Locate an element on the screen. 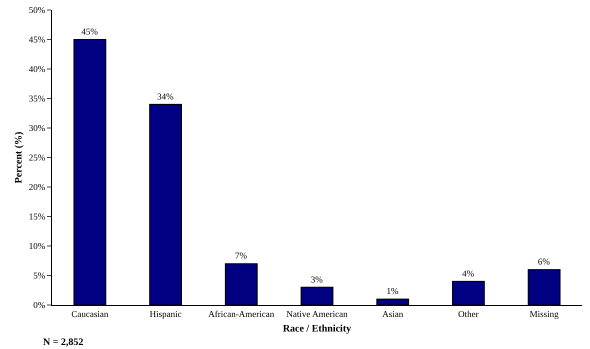 This screenshot has width=590, height=349. y-tick-label: 50% is located at coordinates (37, 10).